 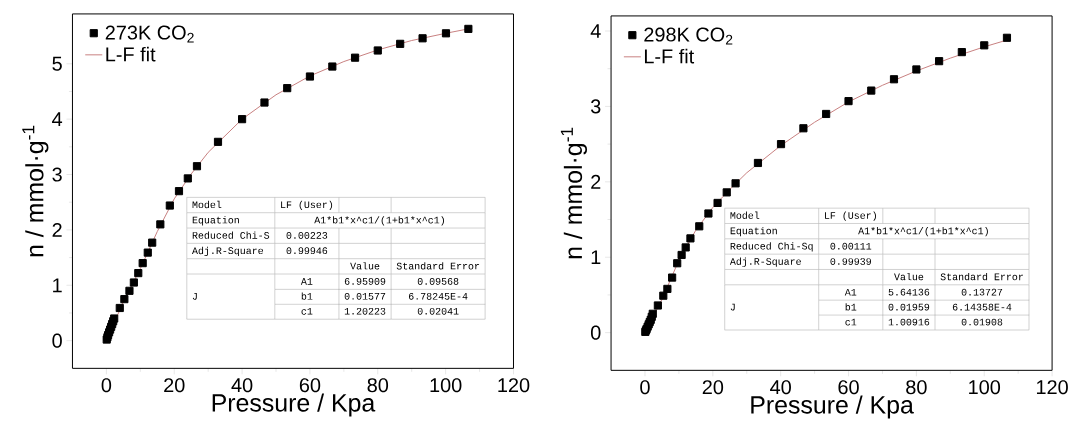 I want to click on annotation: Model, so click(x=207, y=204).